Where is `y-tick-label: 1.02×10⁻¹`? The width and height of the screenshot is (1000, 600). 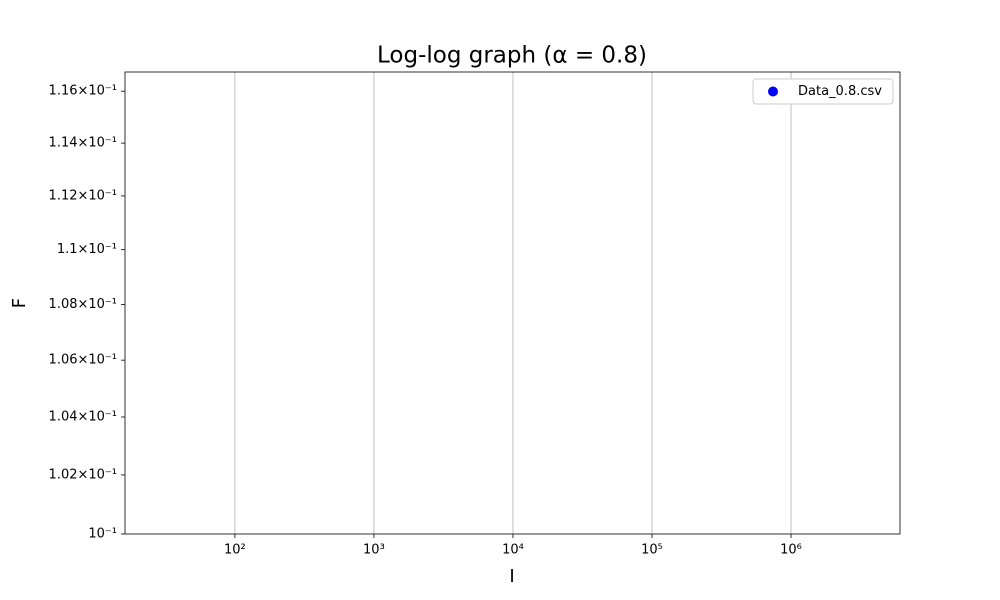 y-tick-label: 1.02×10⁻¹ is located at coordinates (83, 474).